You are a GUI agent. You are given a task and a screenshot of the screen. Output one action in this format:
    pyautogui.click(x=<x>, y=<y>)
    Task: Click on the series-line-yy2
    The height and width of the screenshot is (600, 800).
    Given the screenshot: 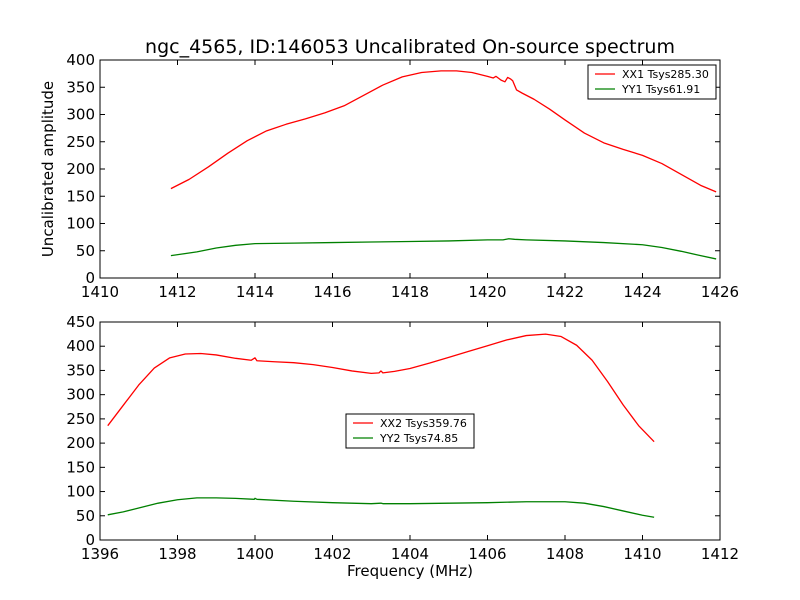 What is the action you would take?
    pyautogui.click(x=381, y=507)
    